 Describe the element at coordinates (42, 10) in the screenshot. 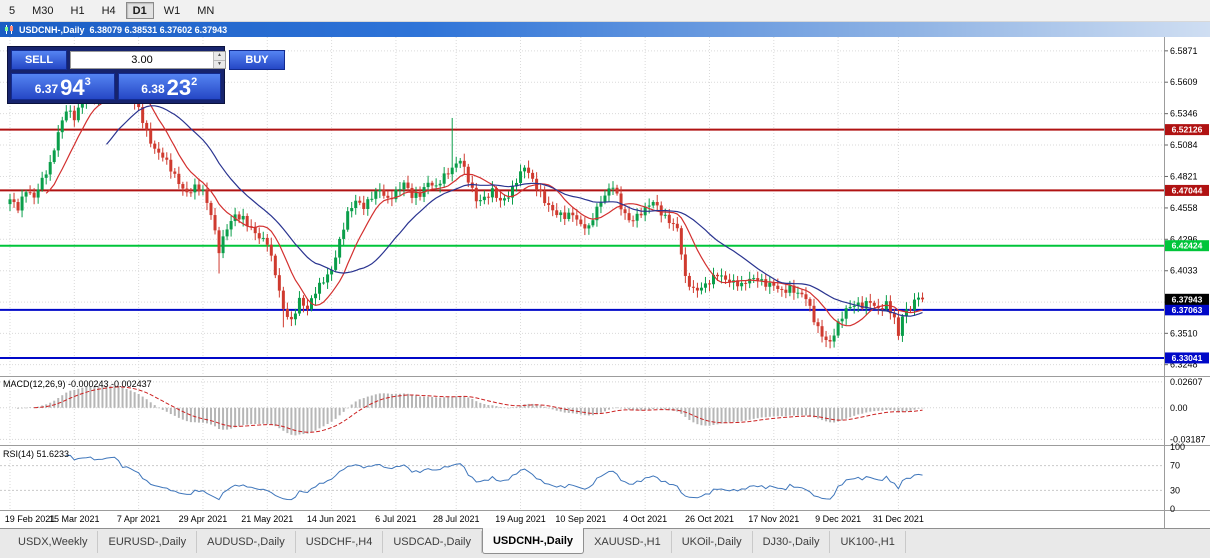

I see `timeframe-button-m30: M30` at that location.